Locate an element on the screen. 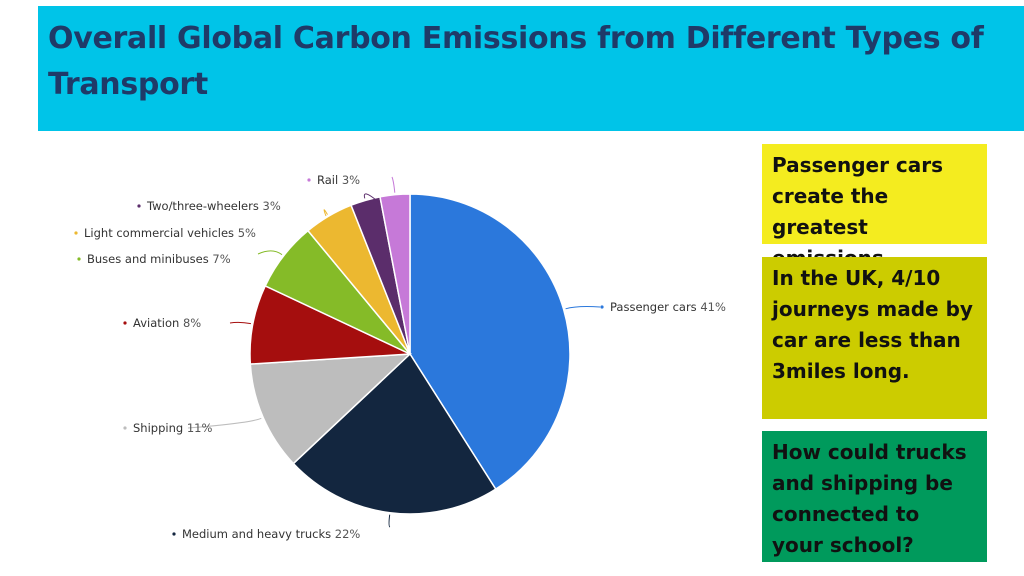 The image size is (1024, 576). pie-slice-passenger-cars is located at coordinates (490, 342).